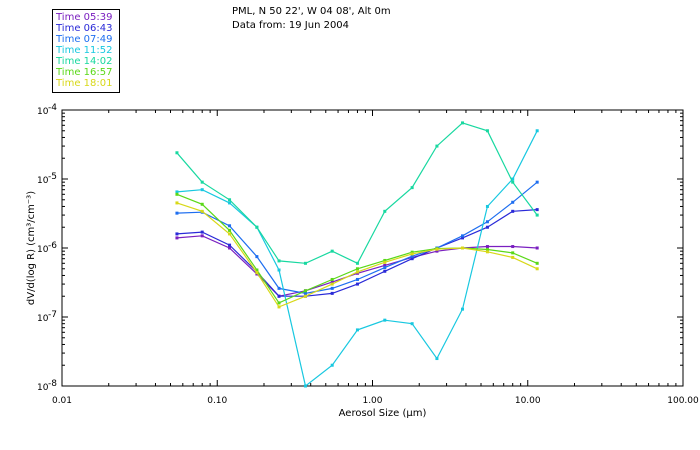 Image resolution: width=700 pixels, height=450 pixels. What do you see at coordinates (52, 177) in the screenshot?
I see `y-tick-exponent: -5` at bounding box center [52, 177].